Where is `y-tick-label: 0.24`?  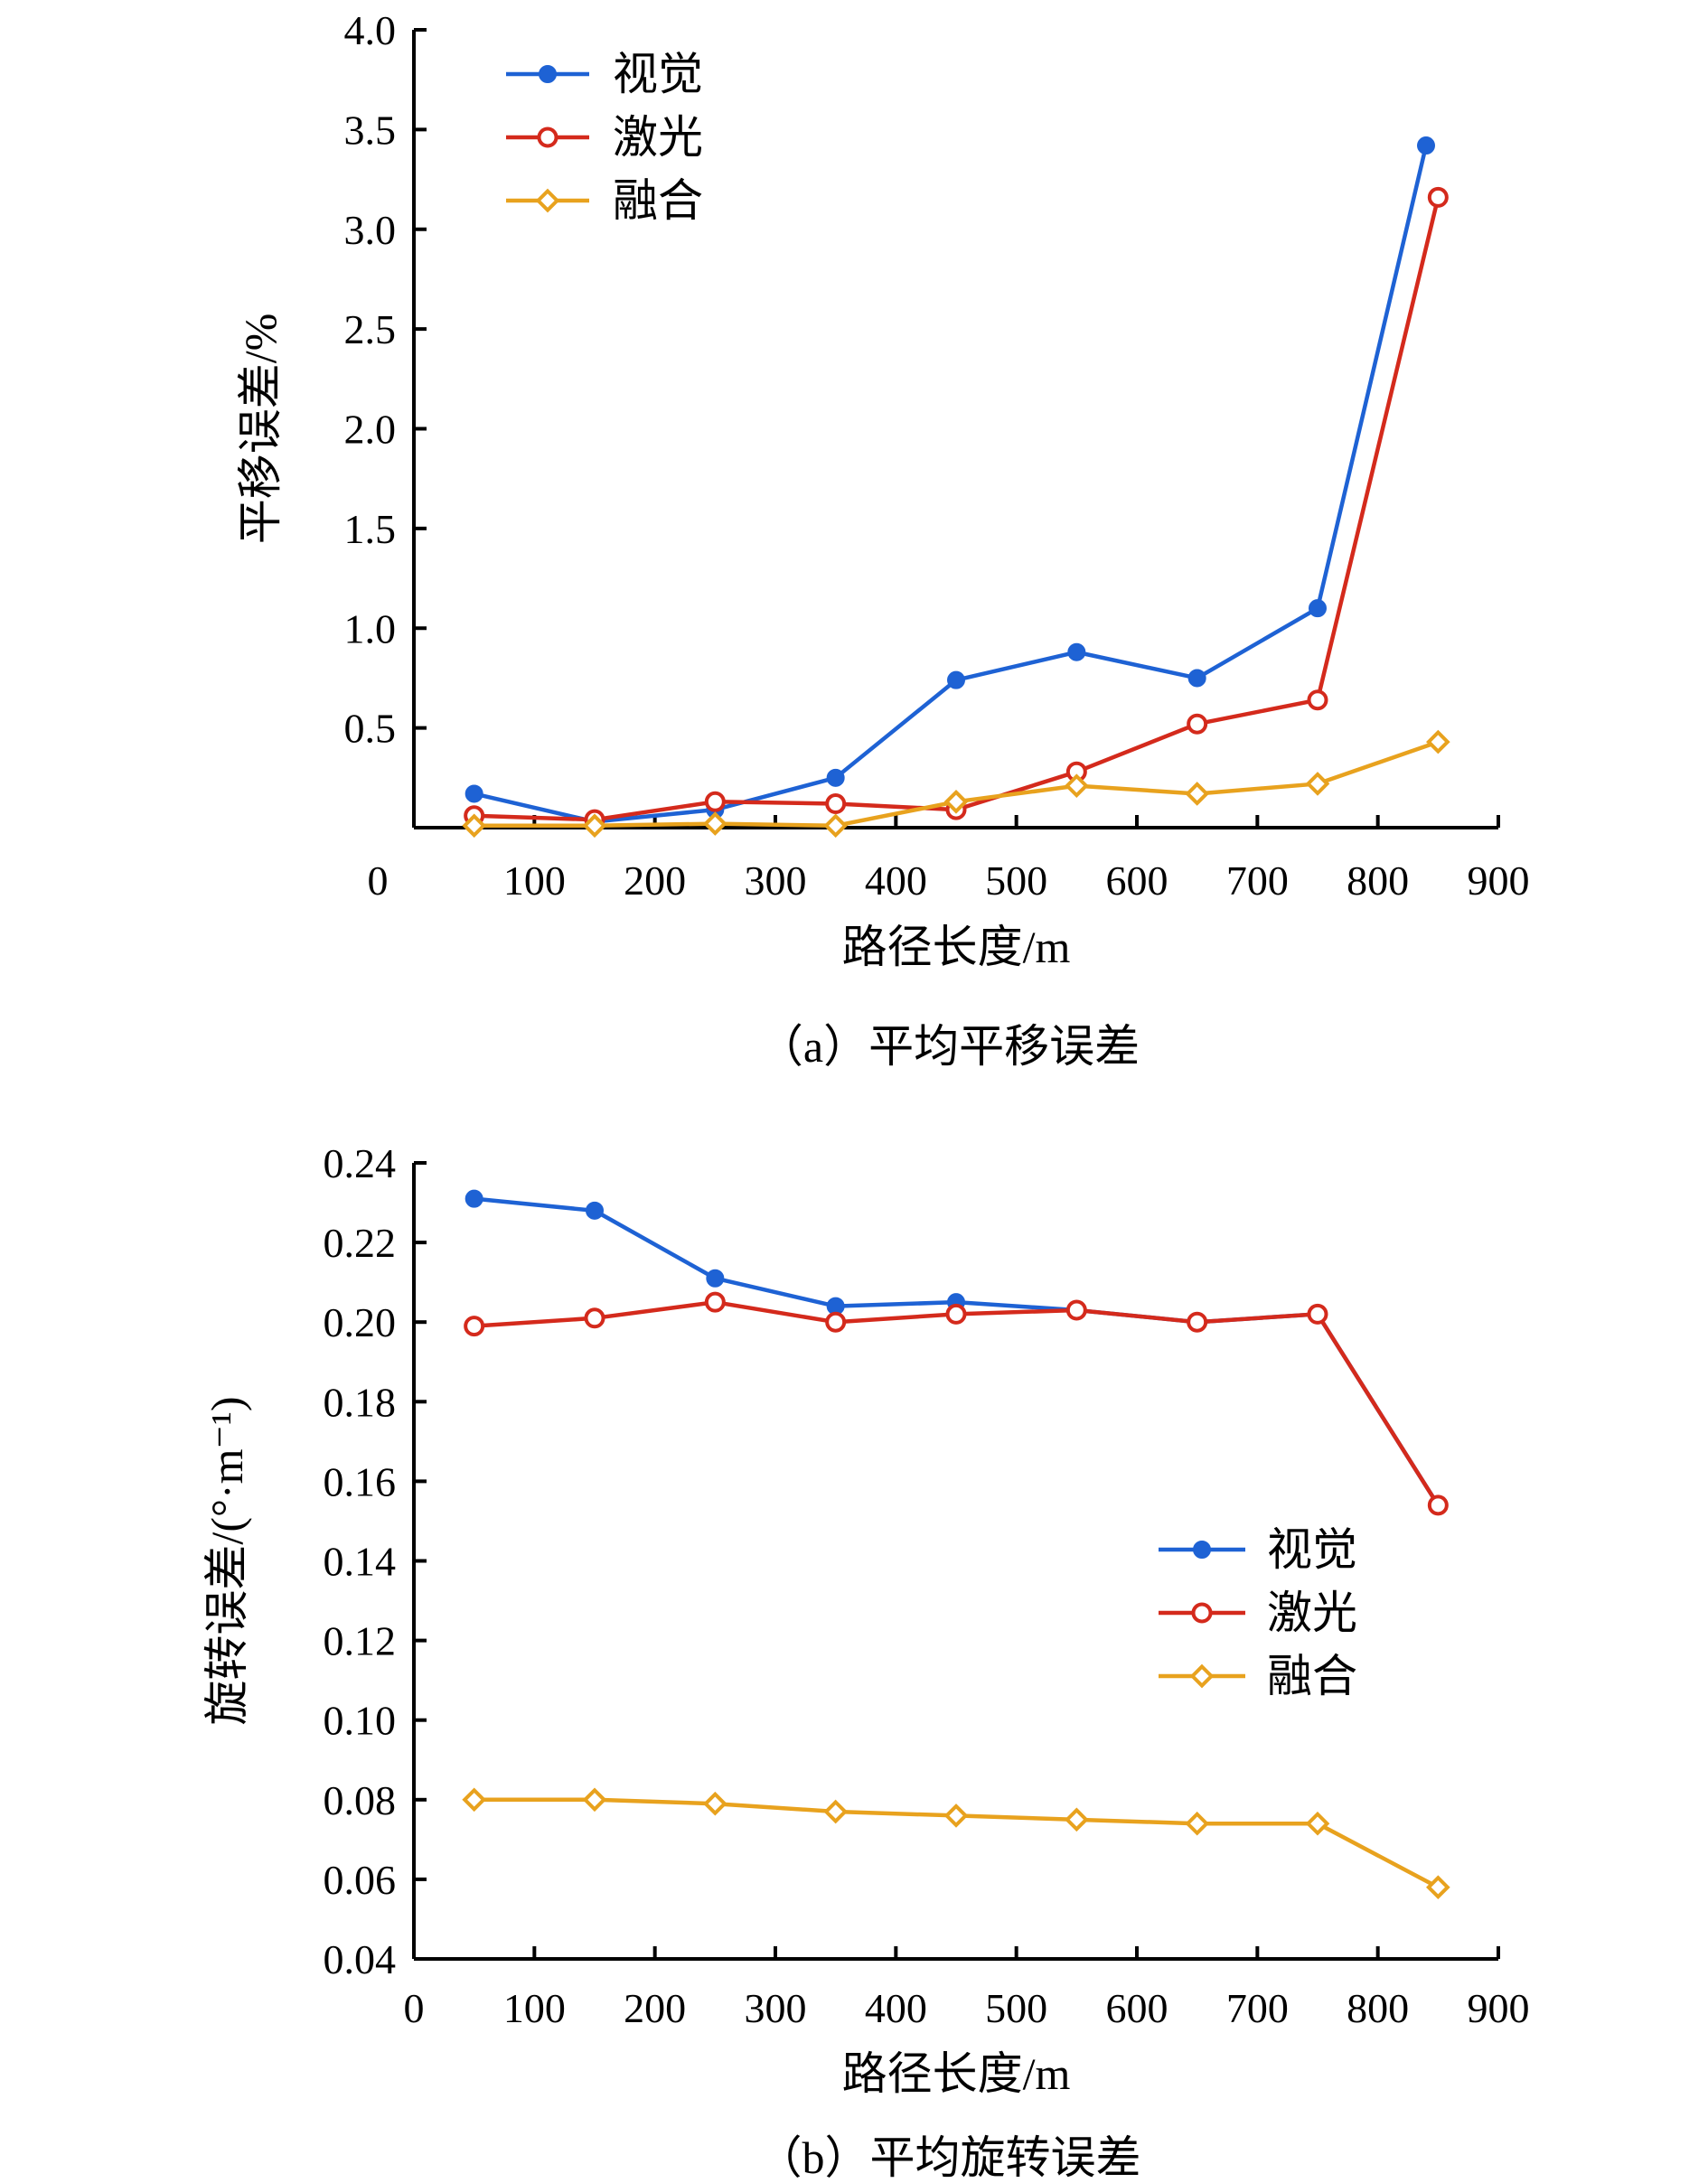 y-tick-label: 0.24 is located at coordinates (360, 1163).